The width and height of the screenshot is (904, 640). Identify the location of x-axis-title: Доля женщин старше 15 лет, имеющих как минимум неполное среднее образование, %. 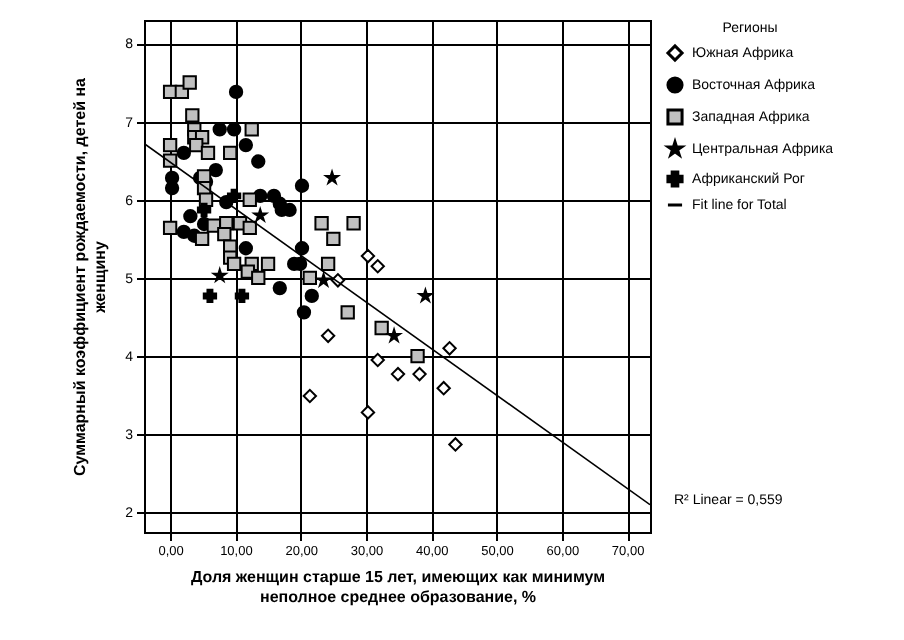
(398, 587).